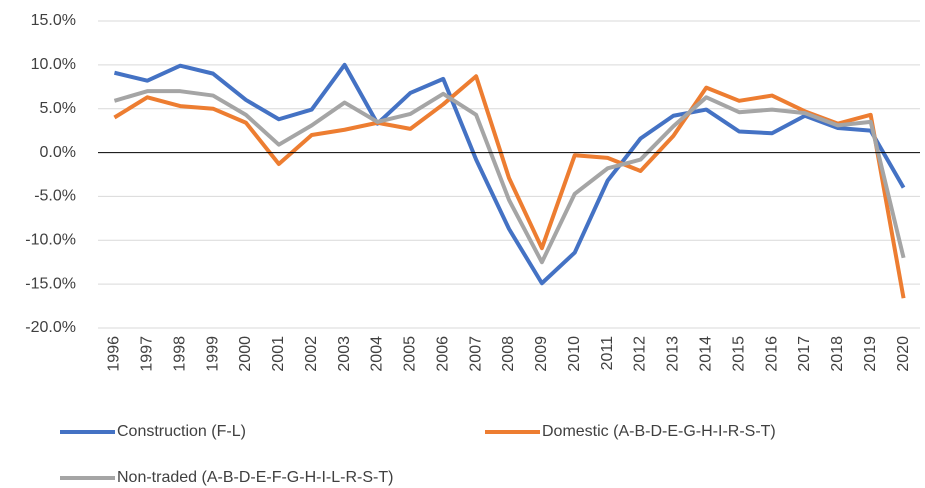  Describe the element at coordinates (410, 354) in the screenshot. I see `x-tick-label: 2005` at that location.